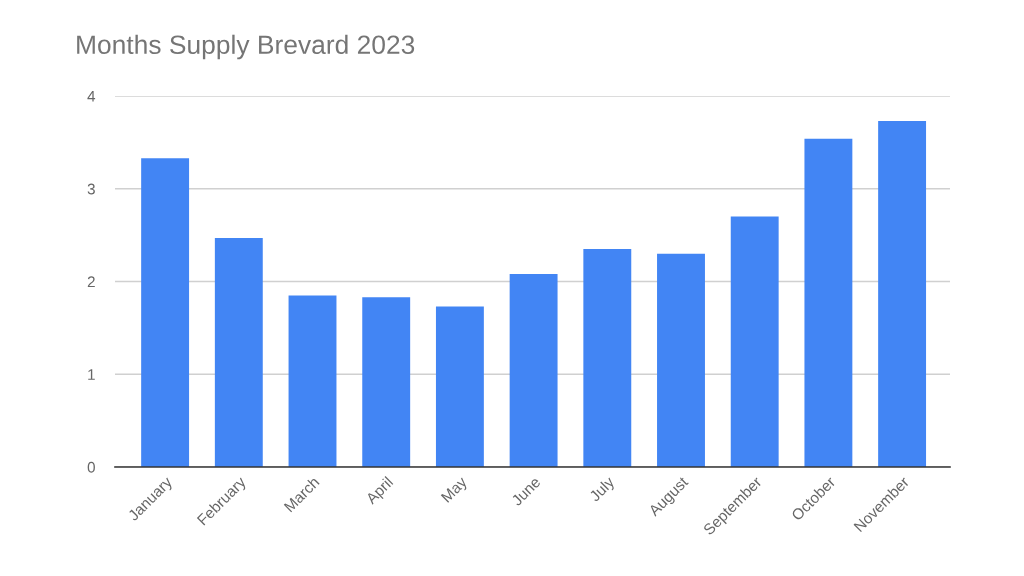 This screenshot has width=1024, height=576. What do you see at coordinates (455, 490) in the screenshot?
I see `x-tick-label: May` at bounding box center [455, 490].